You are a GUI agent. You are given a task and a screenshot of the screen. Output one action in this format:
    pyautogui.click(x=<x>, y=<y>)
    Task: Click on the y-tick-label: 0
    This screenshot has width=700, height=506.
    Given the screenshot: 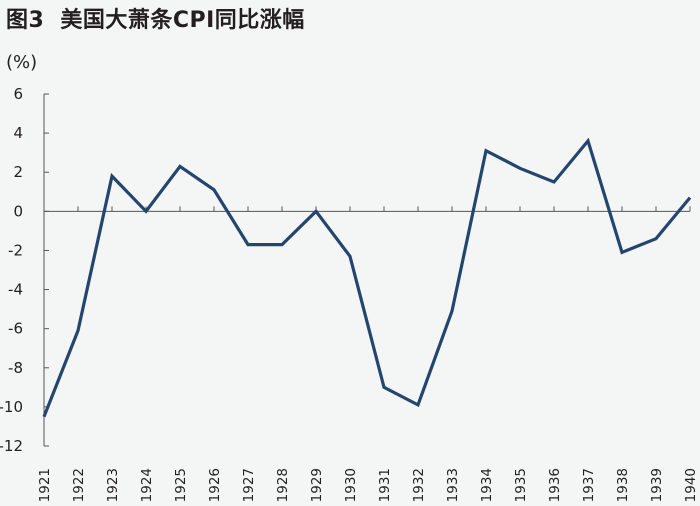 What is the action you would take?
    pyautogui.click(x=18, y=211)
    